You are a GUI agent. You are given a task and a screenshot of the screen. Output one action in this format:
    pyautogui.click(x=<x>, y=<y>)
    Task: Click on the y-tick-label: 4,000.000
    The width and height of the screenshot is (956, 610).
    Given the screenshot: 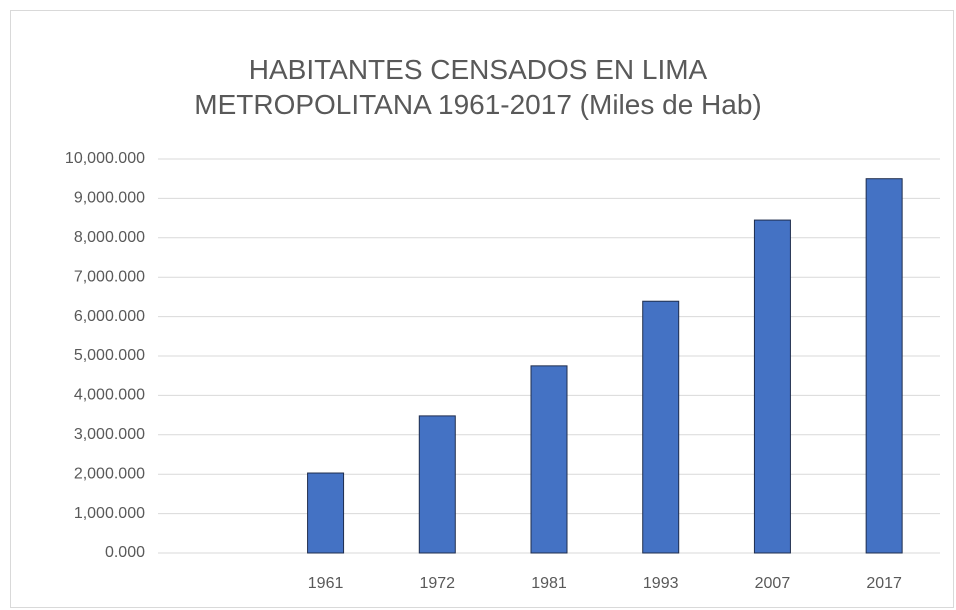 What is the action you would take?
    pyautogui.click(x=109, y=395)
    